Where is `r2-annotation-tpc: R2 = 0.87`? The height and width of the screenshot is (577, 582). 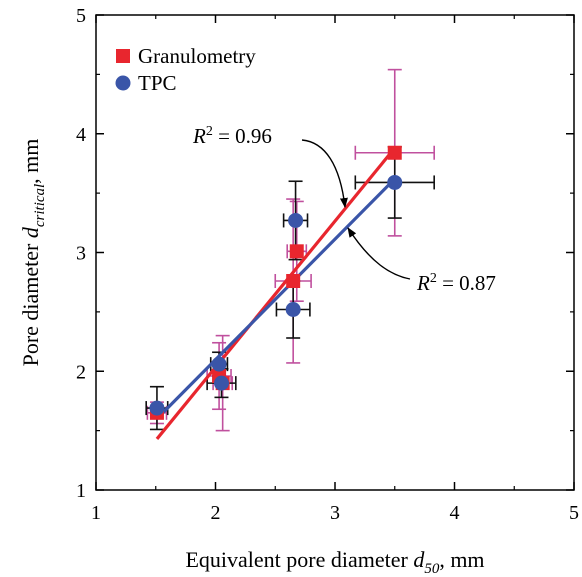 r2-annotation-tpc: R2 = 0.87 is located at coordinates (456, 283).